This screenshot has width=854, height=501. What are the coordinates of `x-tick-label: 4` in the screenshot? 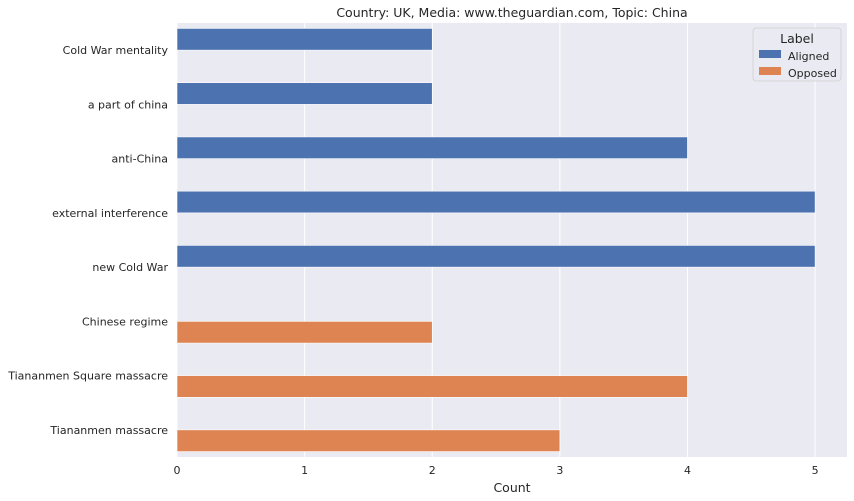 It's located at (687, 470).